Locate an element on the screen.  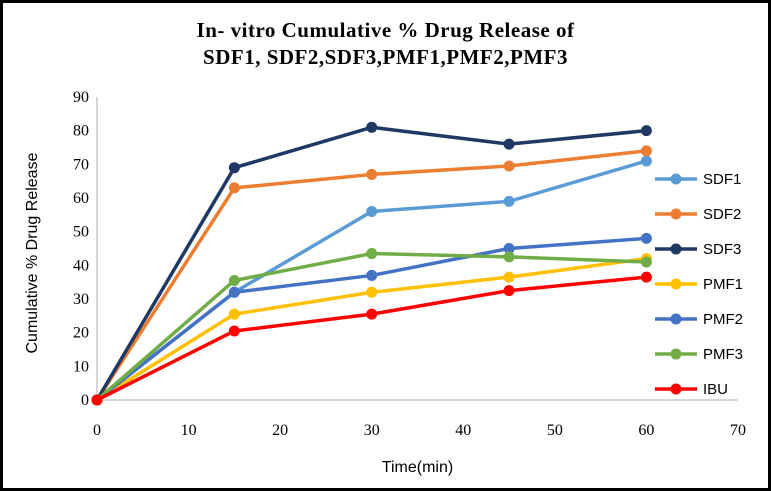
y-tick-label: 60 is located at coordinates (81, 198).